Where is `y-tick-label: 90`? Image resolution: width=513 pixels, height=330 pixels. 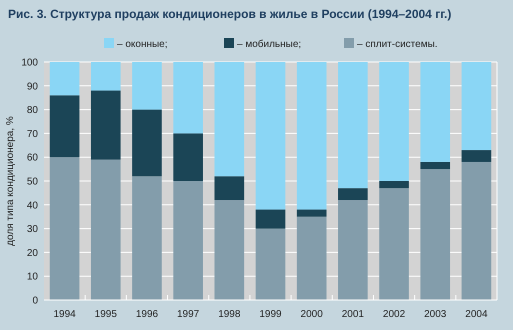
y-tick-label: 90 is located at coordinates (32, 86).